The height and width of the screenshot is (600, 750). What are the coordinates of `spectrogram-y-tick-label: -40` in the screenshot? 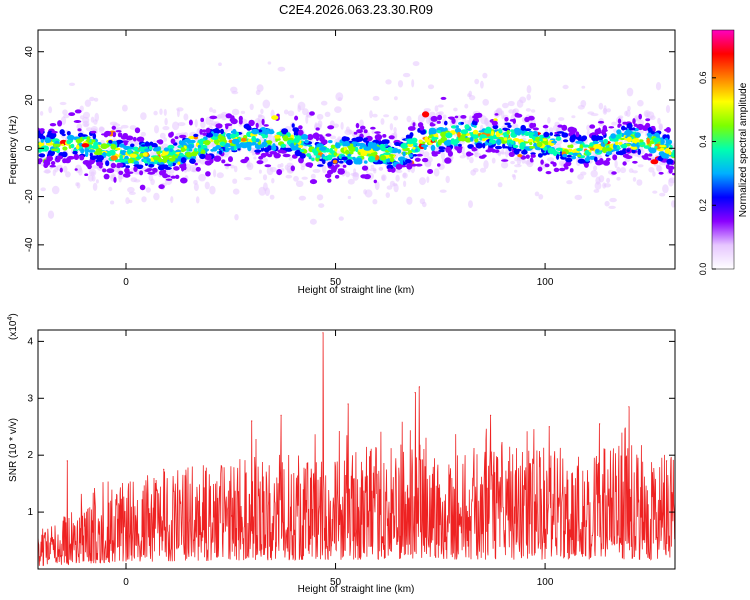 It's located at (29, 244).